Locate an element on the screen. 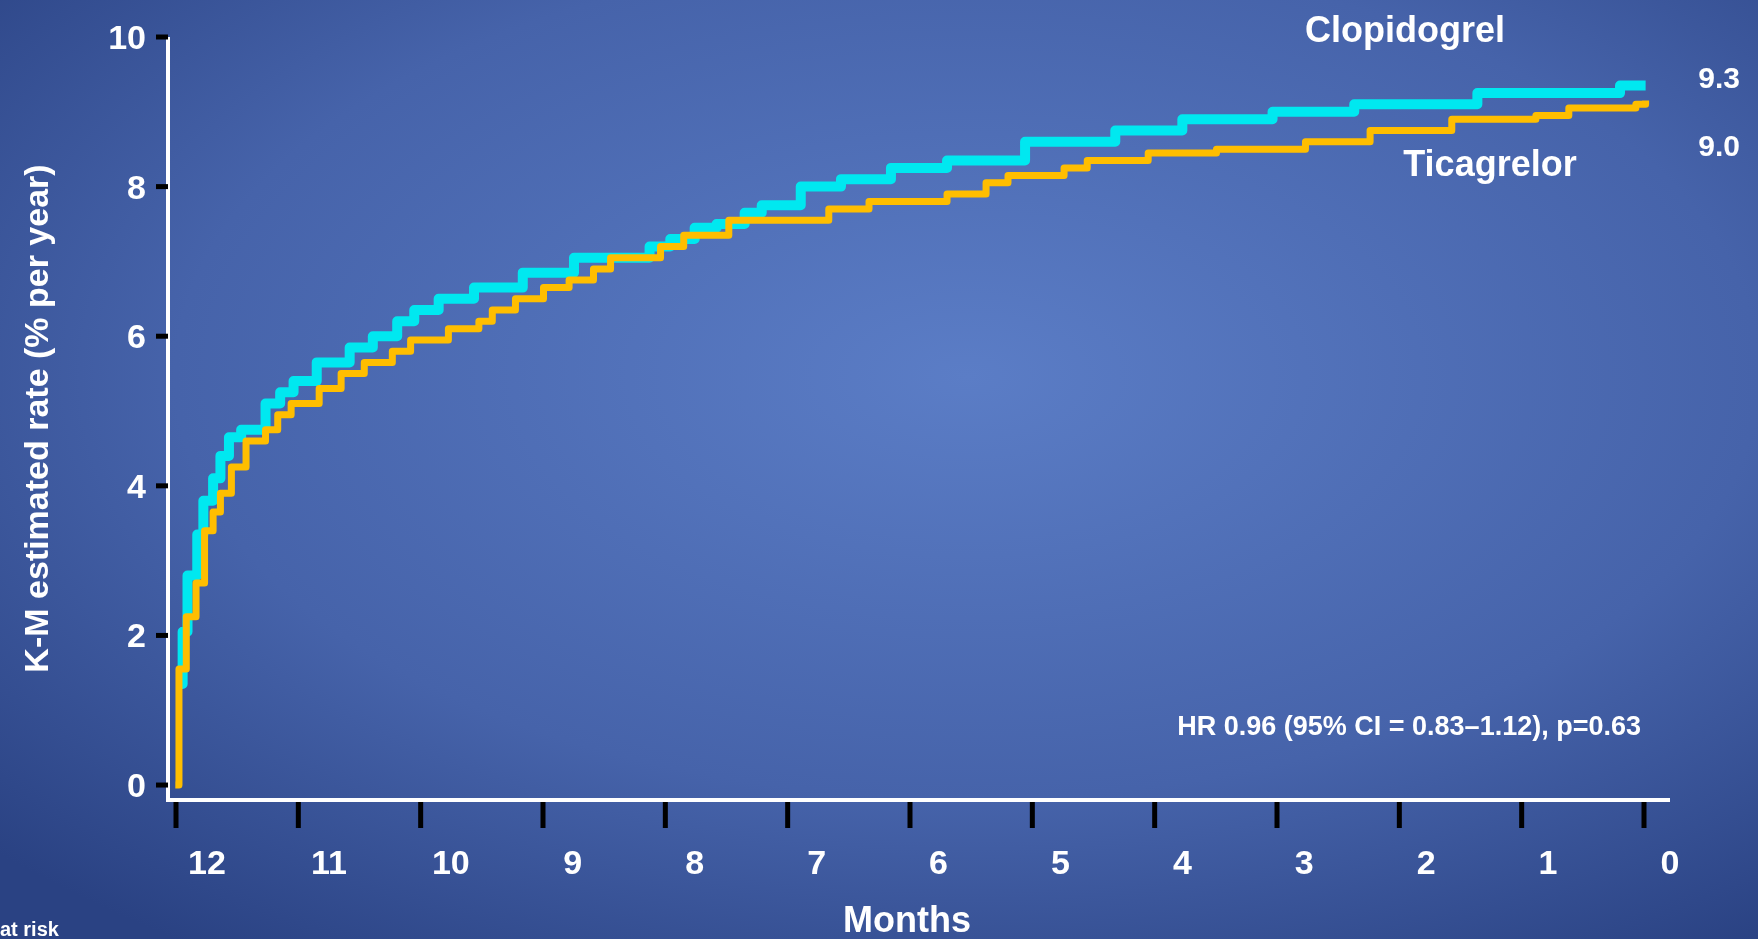 This screenshot has height=939, width=1758. y-tick-label: 6 is located at coordinates (136, 336).